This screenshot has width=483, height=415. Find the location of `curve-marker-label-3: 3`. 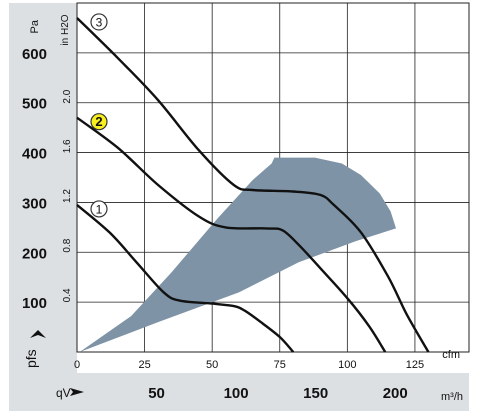

curve-marker-label-3: 3 is located at coordinates (99, 22).